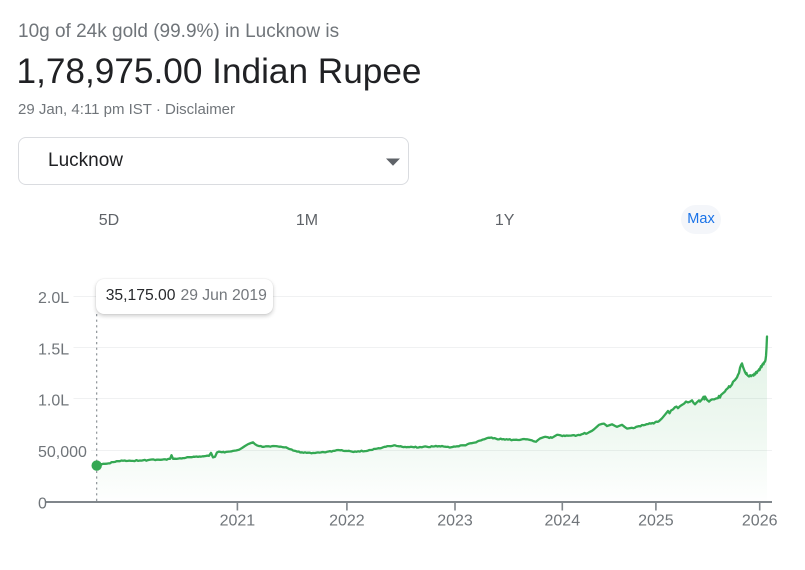 This screenshot has height=570, width=805. I want to click on svg-text: 0, so click(42, 503).